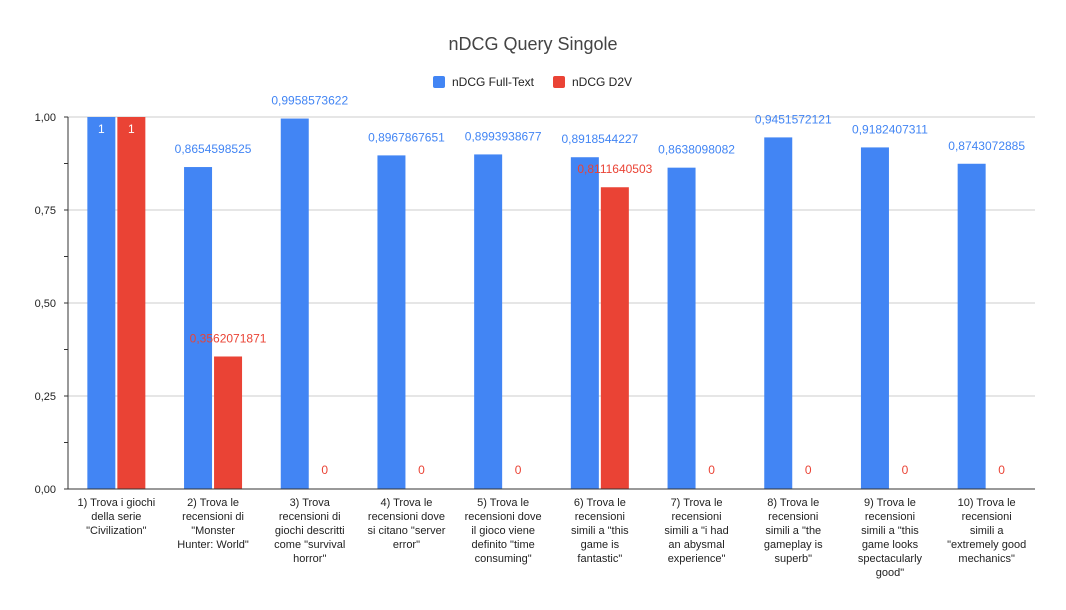  What do you see at coordinates (406, 503) in the screenshot?
I see `x-category-line: 4) Trova le` at bounding box center [406, 503].